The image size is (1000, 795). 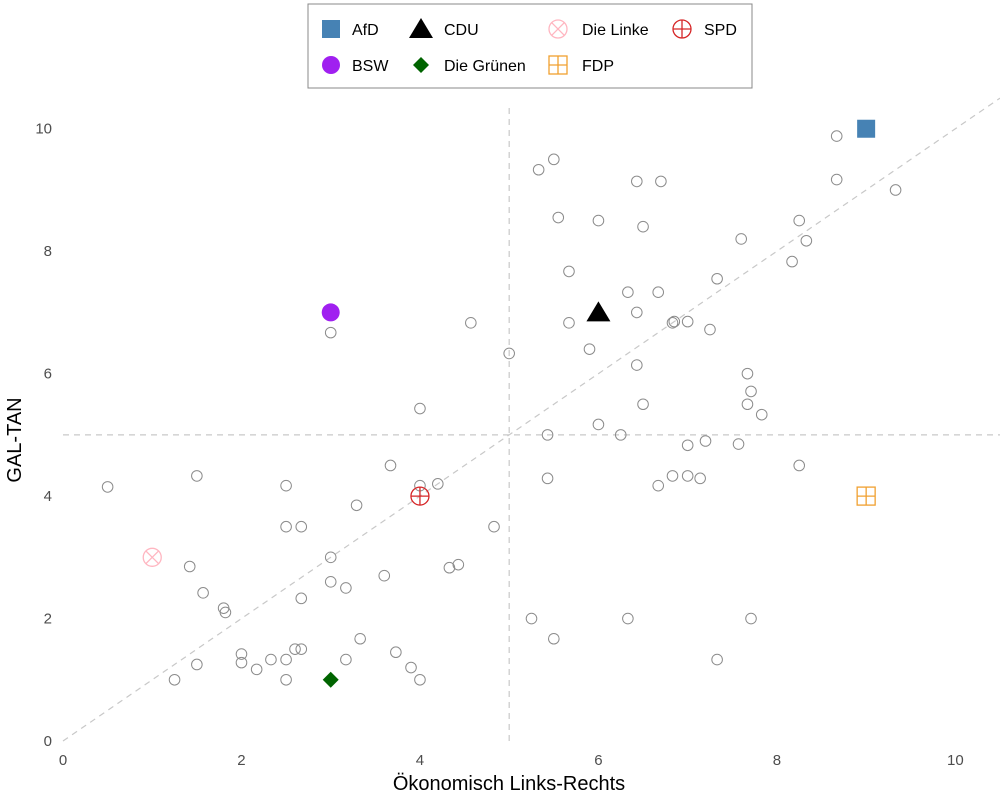 What do you see at coordinates (777, 760) in the screenshot?
I see `x-tick-label: 8` at bounding box center [777, 760].